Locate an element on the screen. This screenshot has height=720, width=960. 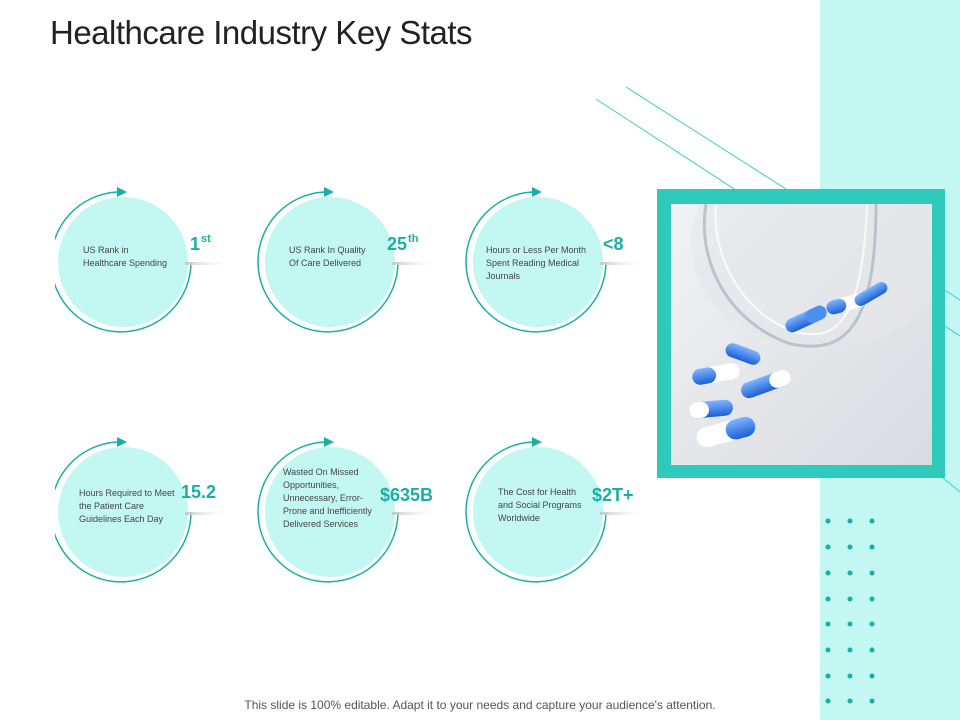
stat-card-rank-spending: US Rank in Healthcare Spending 1st is located at coordinates (155, 260).